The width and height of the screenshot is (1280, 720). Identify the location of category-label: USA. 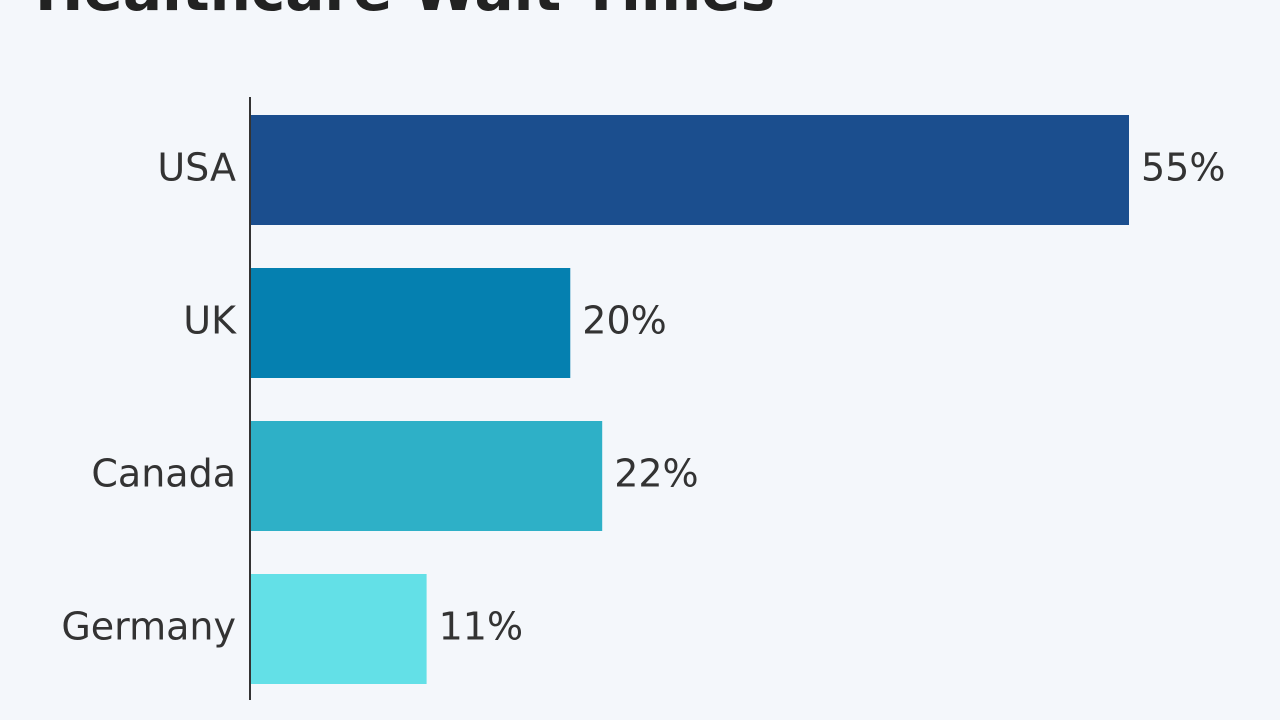
(196, 168).